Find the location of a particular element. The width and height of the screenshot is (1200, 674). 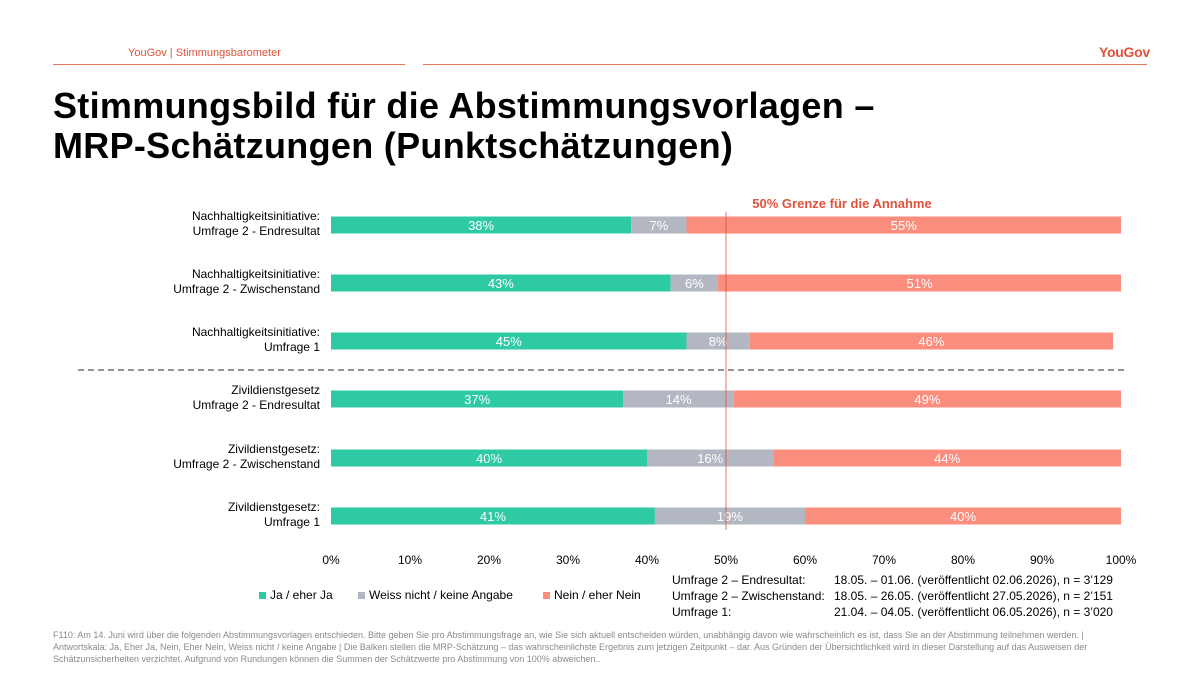

data-label-nein: 51% is located at coordinates (920, 283).